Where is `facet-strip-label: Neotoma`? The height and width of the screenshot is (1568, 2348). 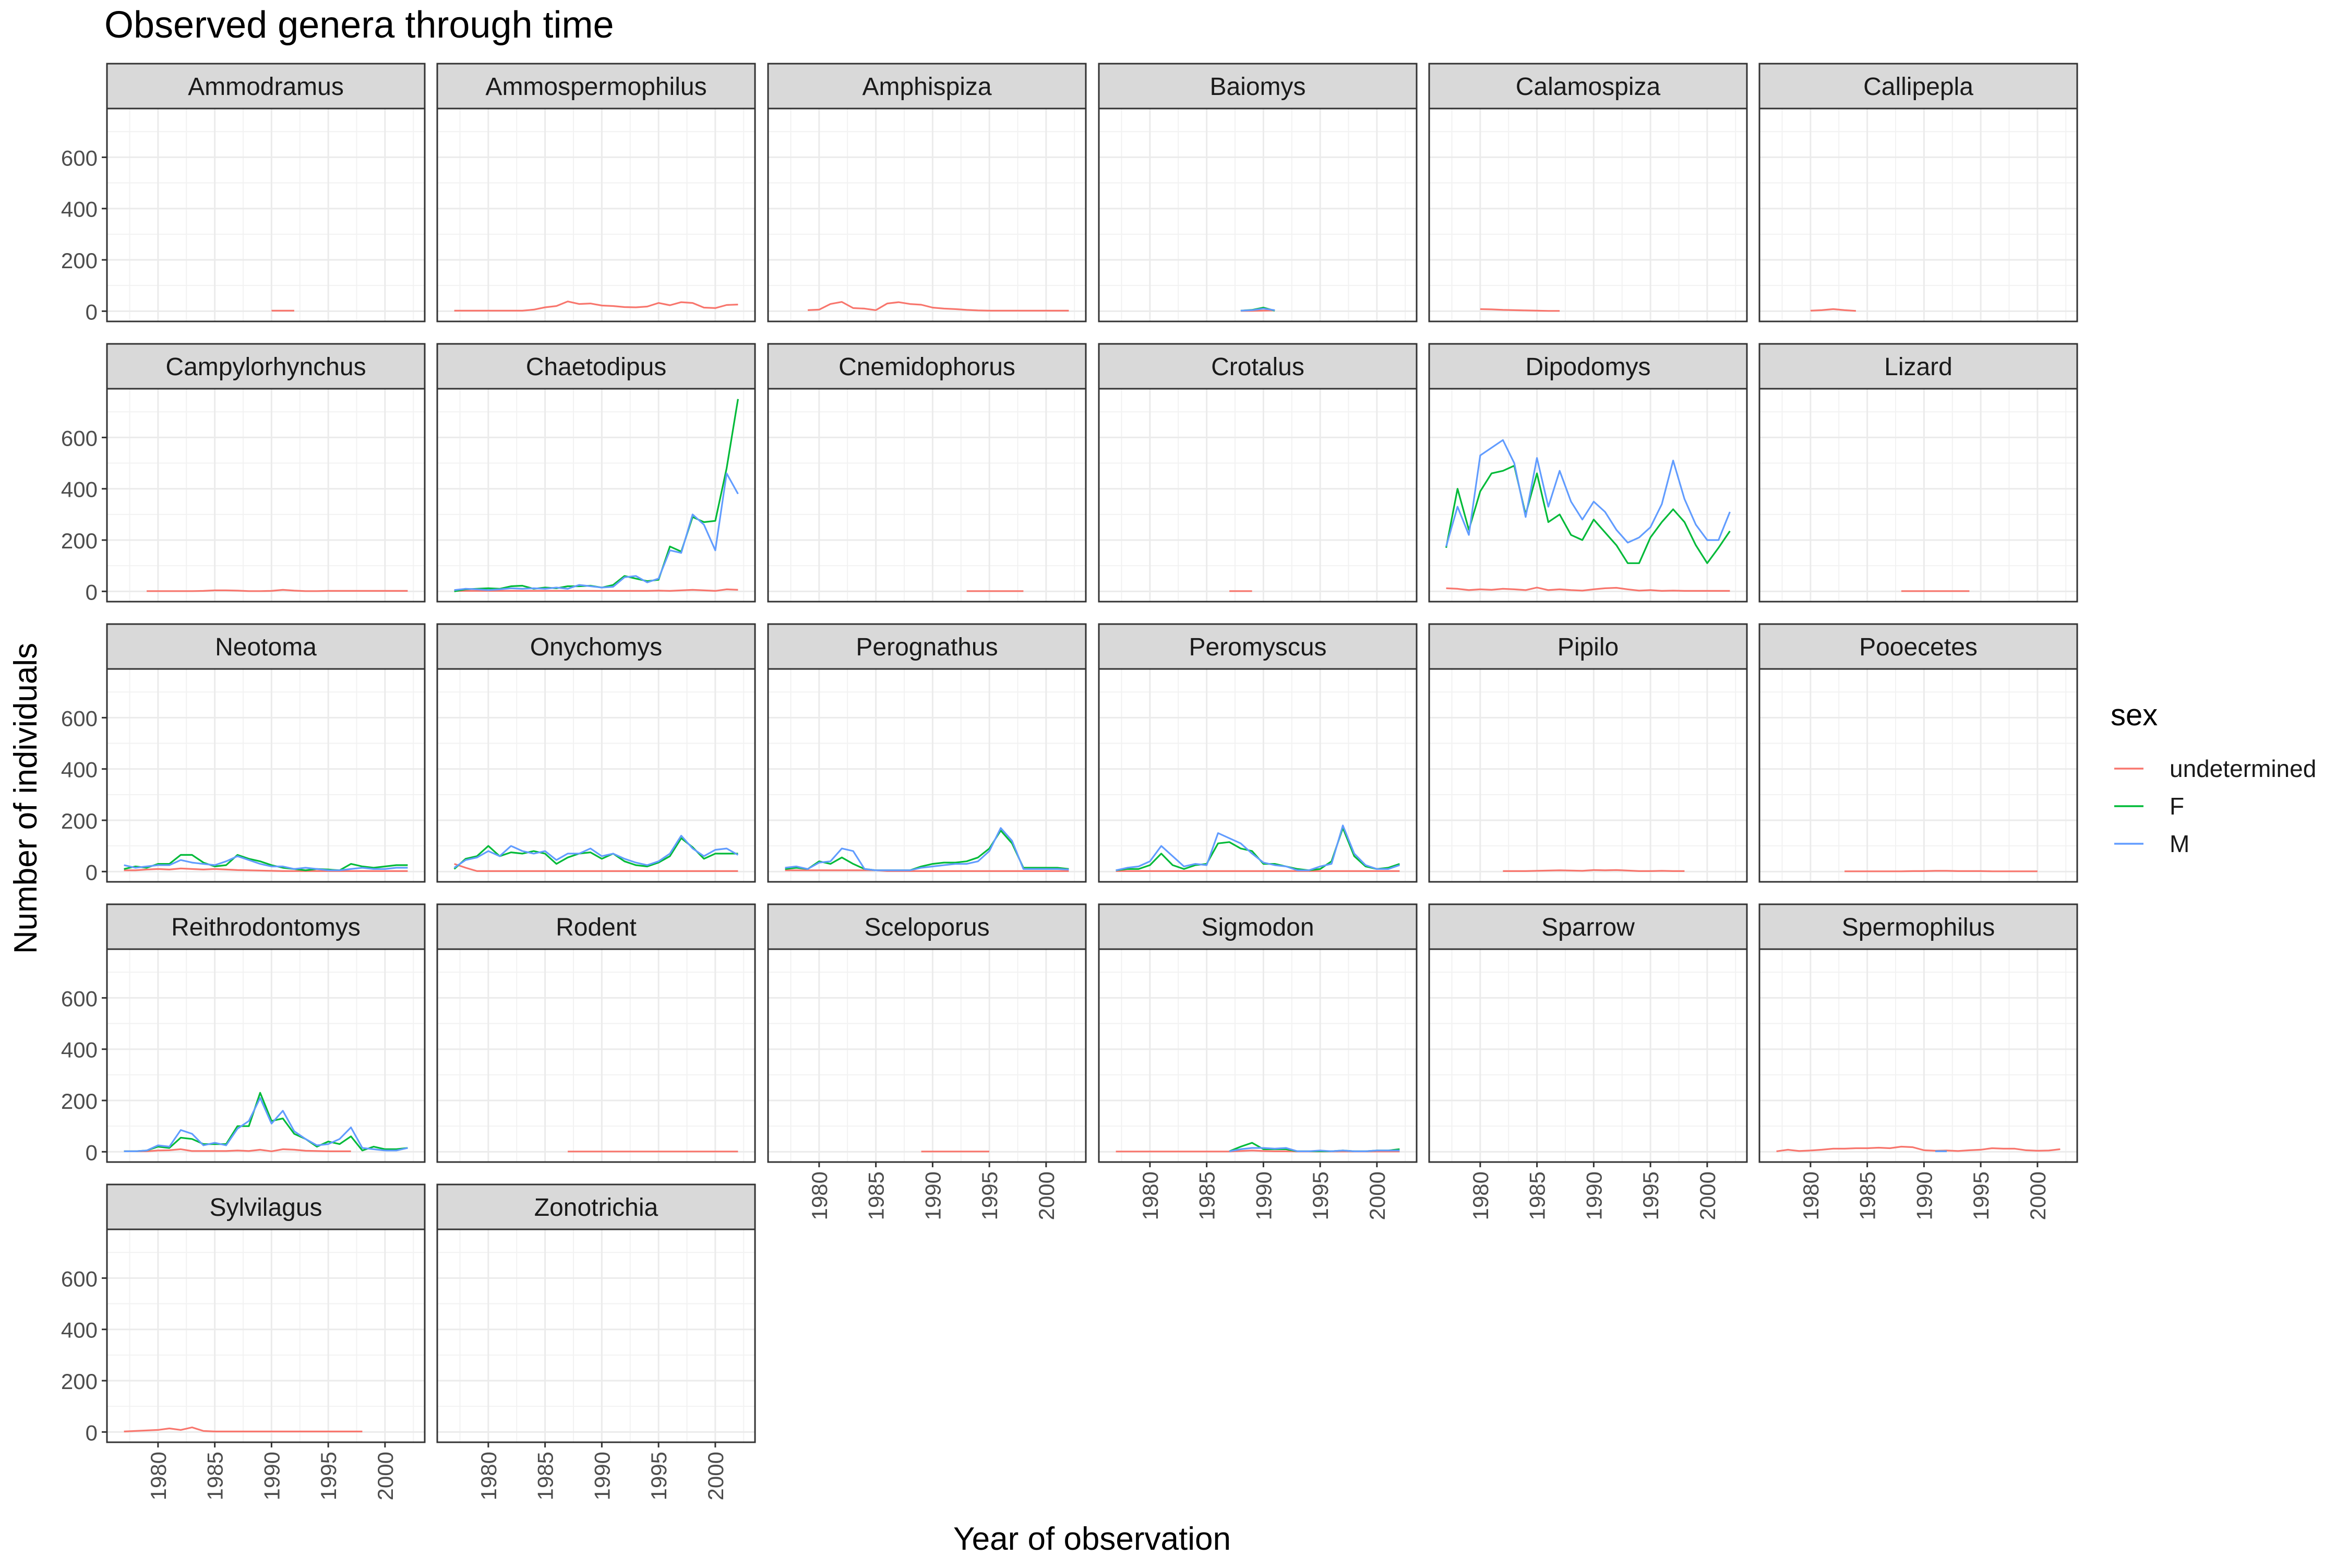 facet-strip-label: Neotoma is located at coordinates (266, 647).